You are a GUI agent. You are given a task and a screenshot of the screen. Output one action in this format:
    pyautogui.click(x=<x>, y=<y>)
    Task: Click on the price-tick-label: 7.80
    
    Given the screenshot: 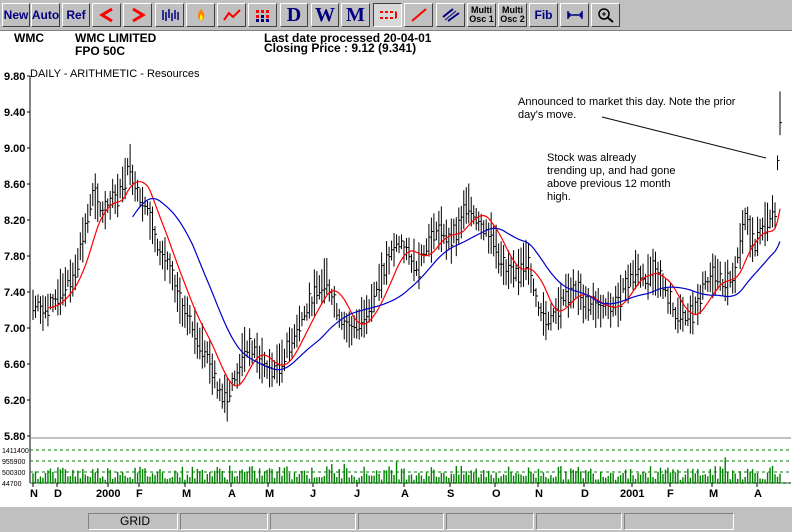 What is the action you would take?
    pyautogui.click(x=14, y=257)
    